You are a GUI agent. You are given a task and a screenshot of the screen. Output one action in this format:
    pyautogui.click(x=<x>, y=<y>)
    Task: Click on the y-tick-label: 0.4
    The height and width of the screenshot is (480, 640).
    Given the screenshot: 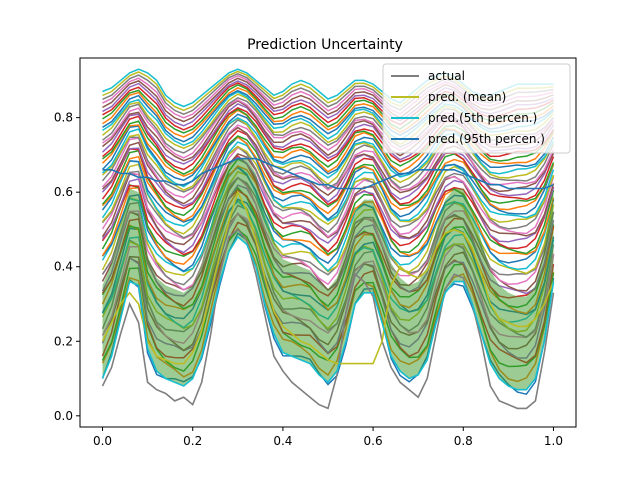 What is the action you would take?
    pyautogui.click(x=63, y=267)
    